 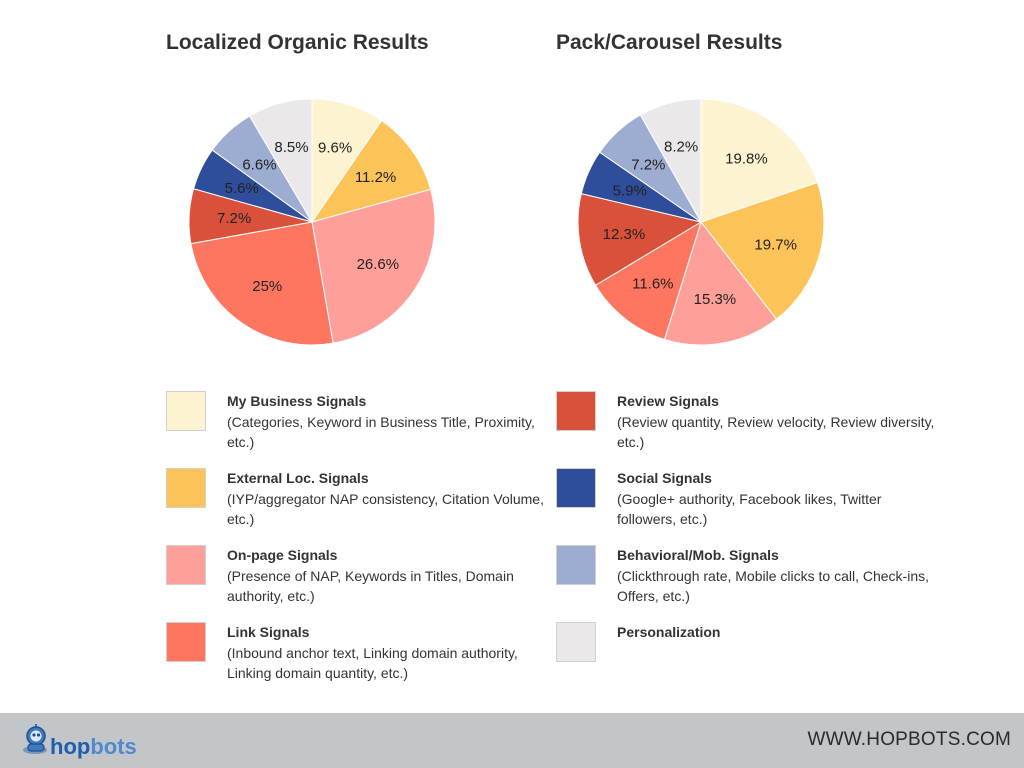 I want to click on footer-bar: hopbots WWW.HOPBOTS.COM, so click(x=512, y=740).